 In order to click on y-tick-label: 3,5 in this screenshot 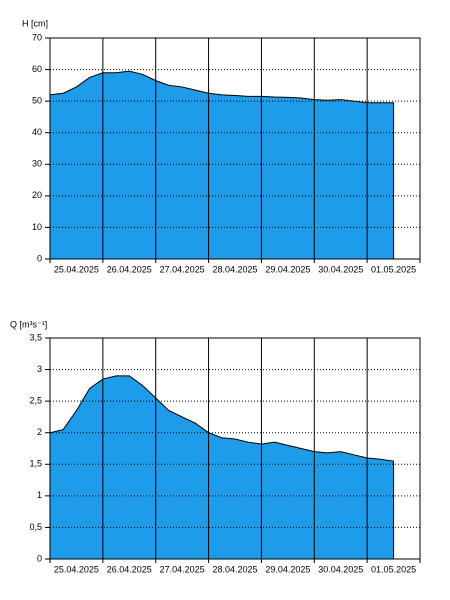, I will do `click(35, 337)`.